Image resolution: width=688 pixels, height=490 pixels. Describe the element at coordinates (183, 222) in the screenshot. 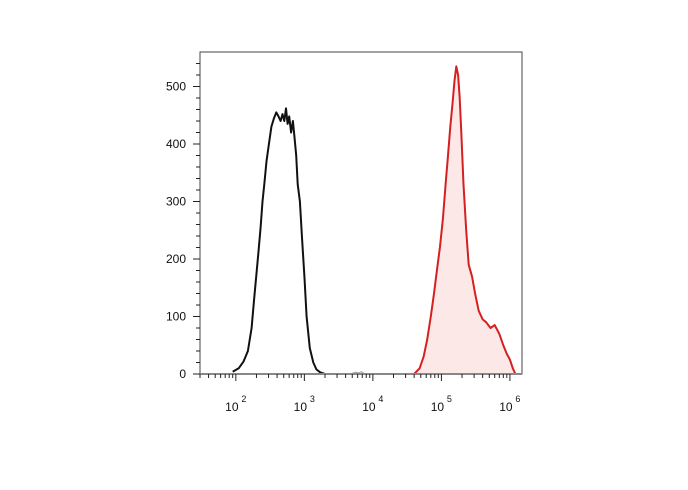

I see `y-axis: 0 100 200 300 400 500` at that location.